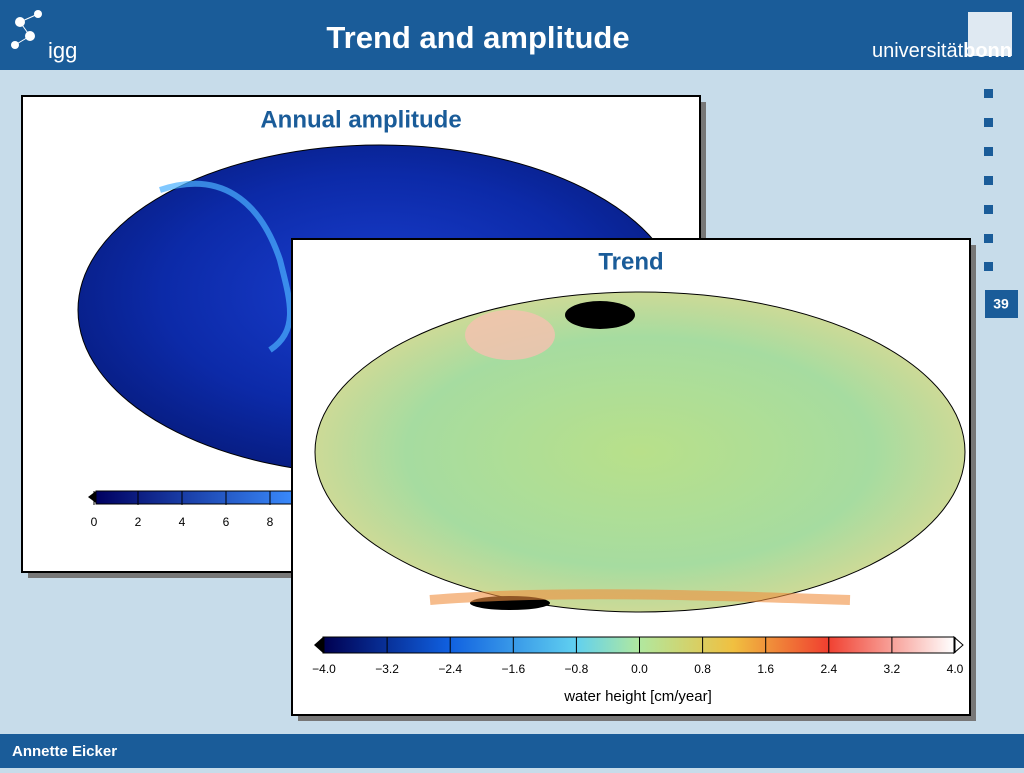 This screenshot has width=1024, height=773. I want to click on bullets, so click(988, 180).